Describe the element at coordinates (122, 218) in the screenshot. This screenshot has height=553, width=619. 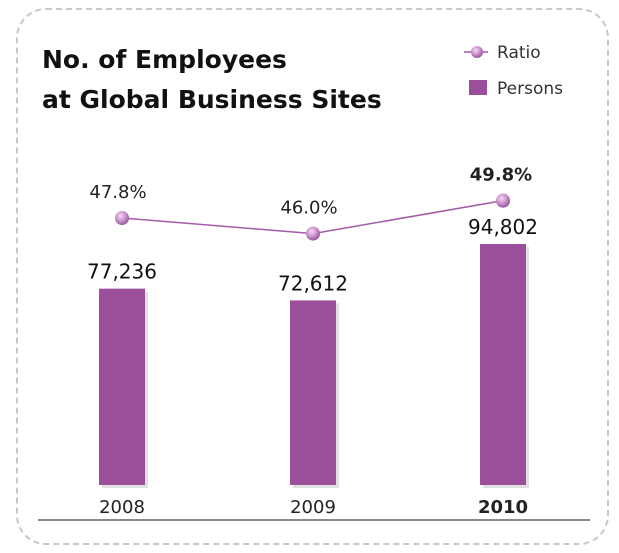
I see `ratio-marker-2008` at that location.